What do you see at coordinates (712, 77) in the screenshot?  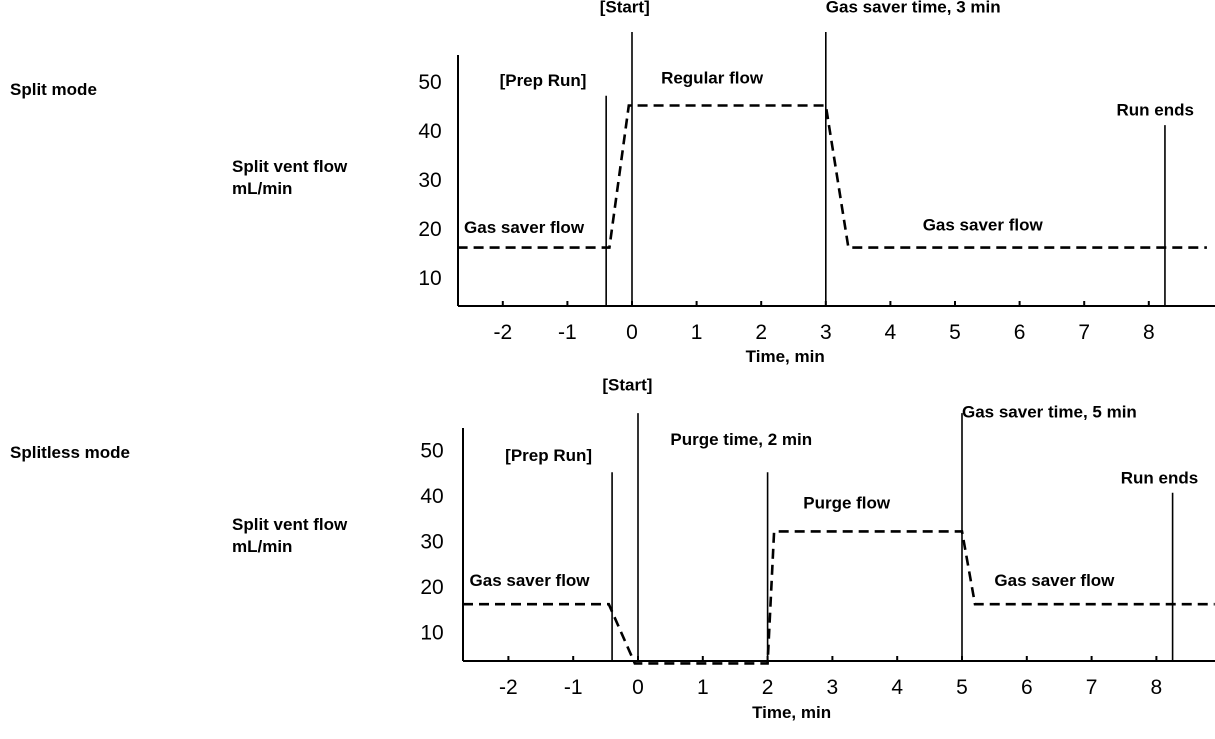 I see `flow-annotation: Regular flow` at bounding box center [712, 77].